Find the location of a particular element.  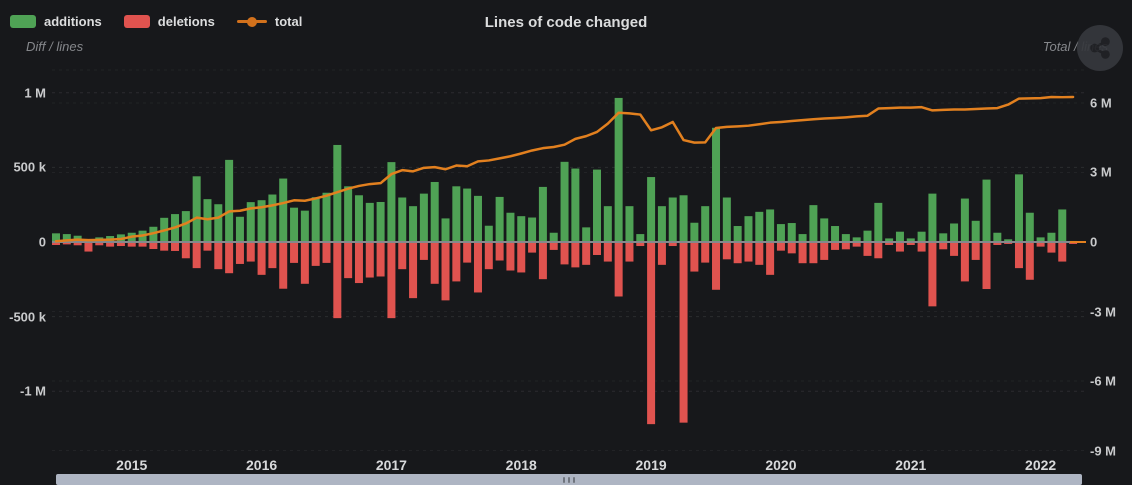

scrollbar-grip-icon is located at coordinates (569, 479).